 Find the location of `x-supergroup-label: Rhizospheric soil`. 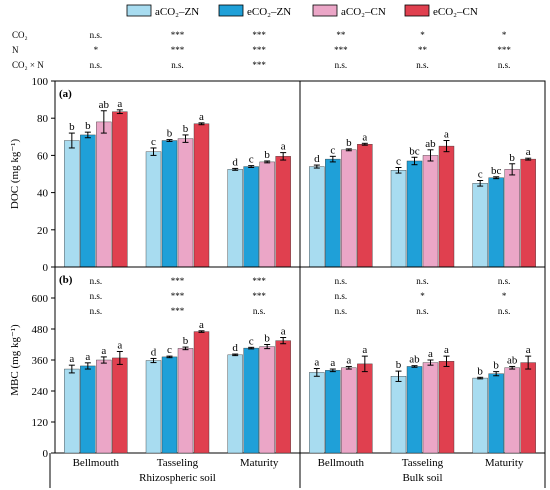

x-supergroup-label: Rhizospheric soil is located at coordinates (177, 478).